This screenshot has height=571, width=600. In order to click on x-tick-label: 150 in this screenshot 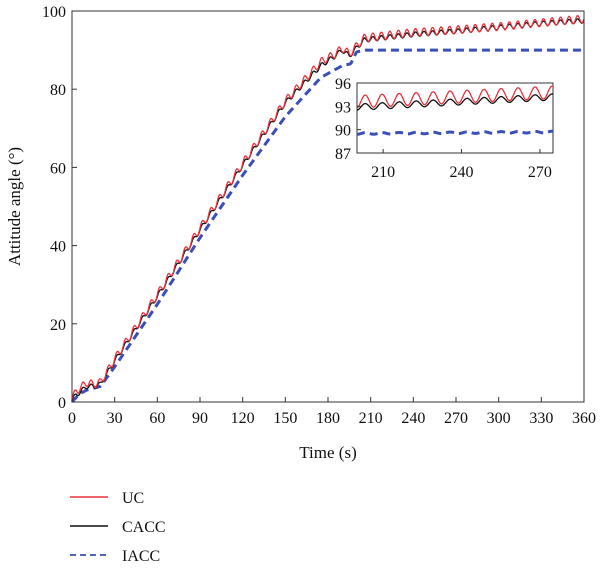, I will do `click(285, 418)`.